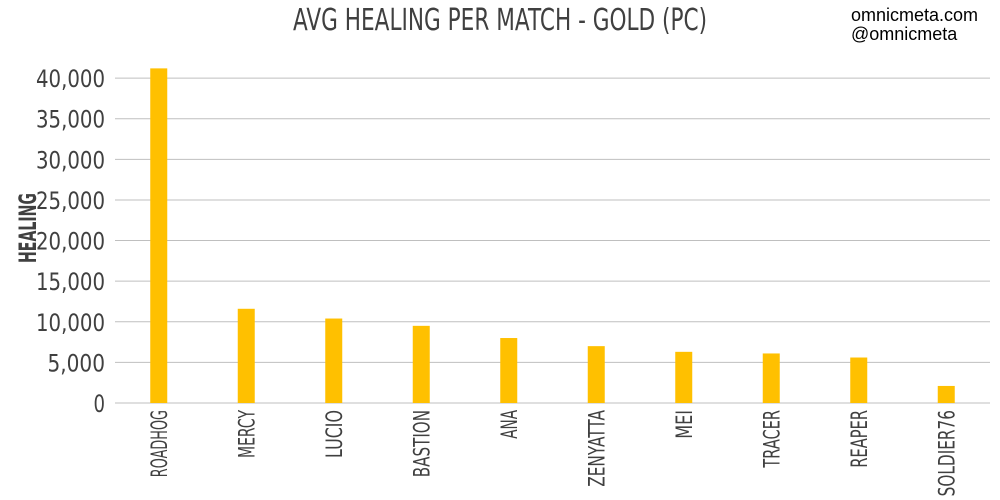 This screenshot has height=500, width=1000. Describe the element at coordinates (70, 160) in the screenshot. I see `y-tick-label: 30,000` at that location.